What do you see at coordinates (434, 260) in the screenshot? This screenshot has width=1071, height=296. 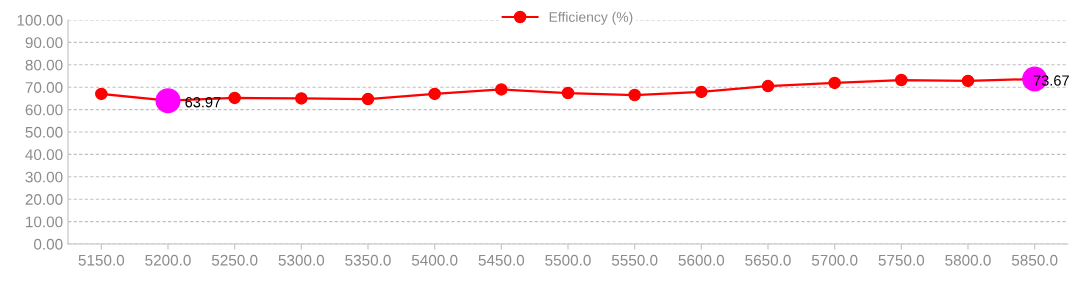 I see `x-tick-label: 5400.0` at bounding box center [434, 260].